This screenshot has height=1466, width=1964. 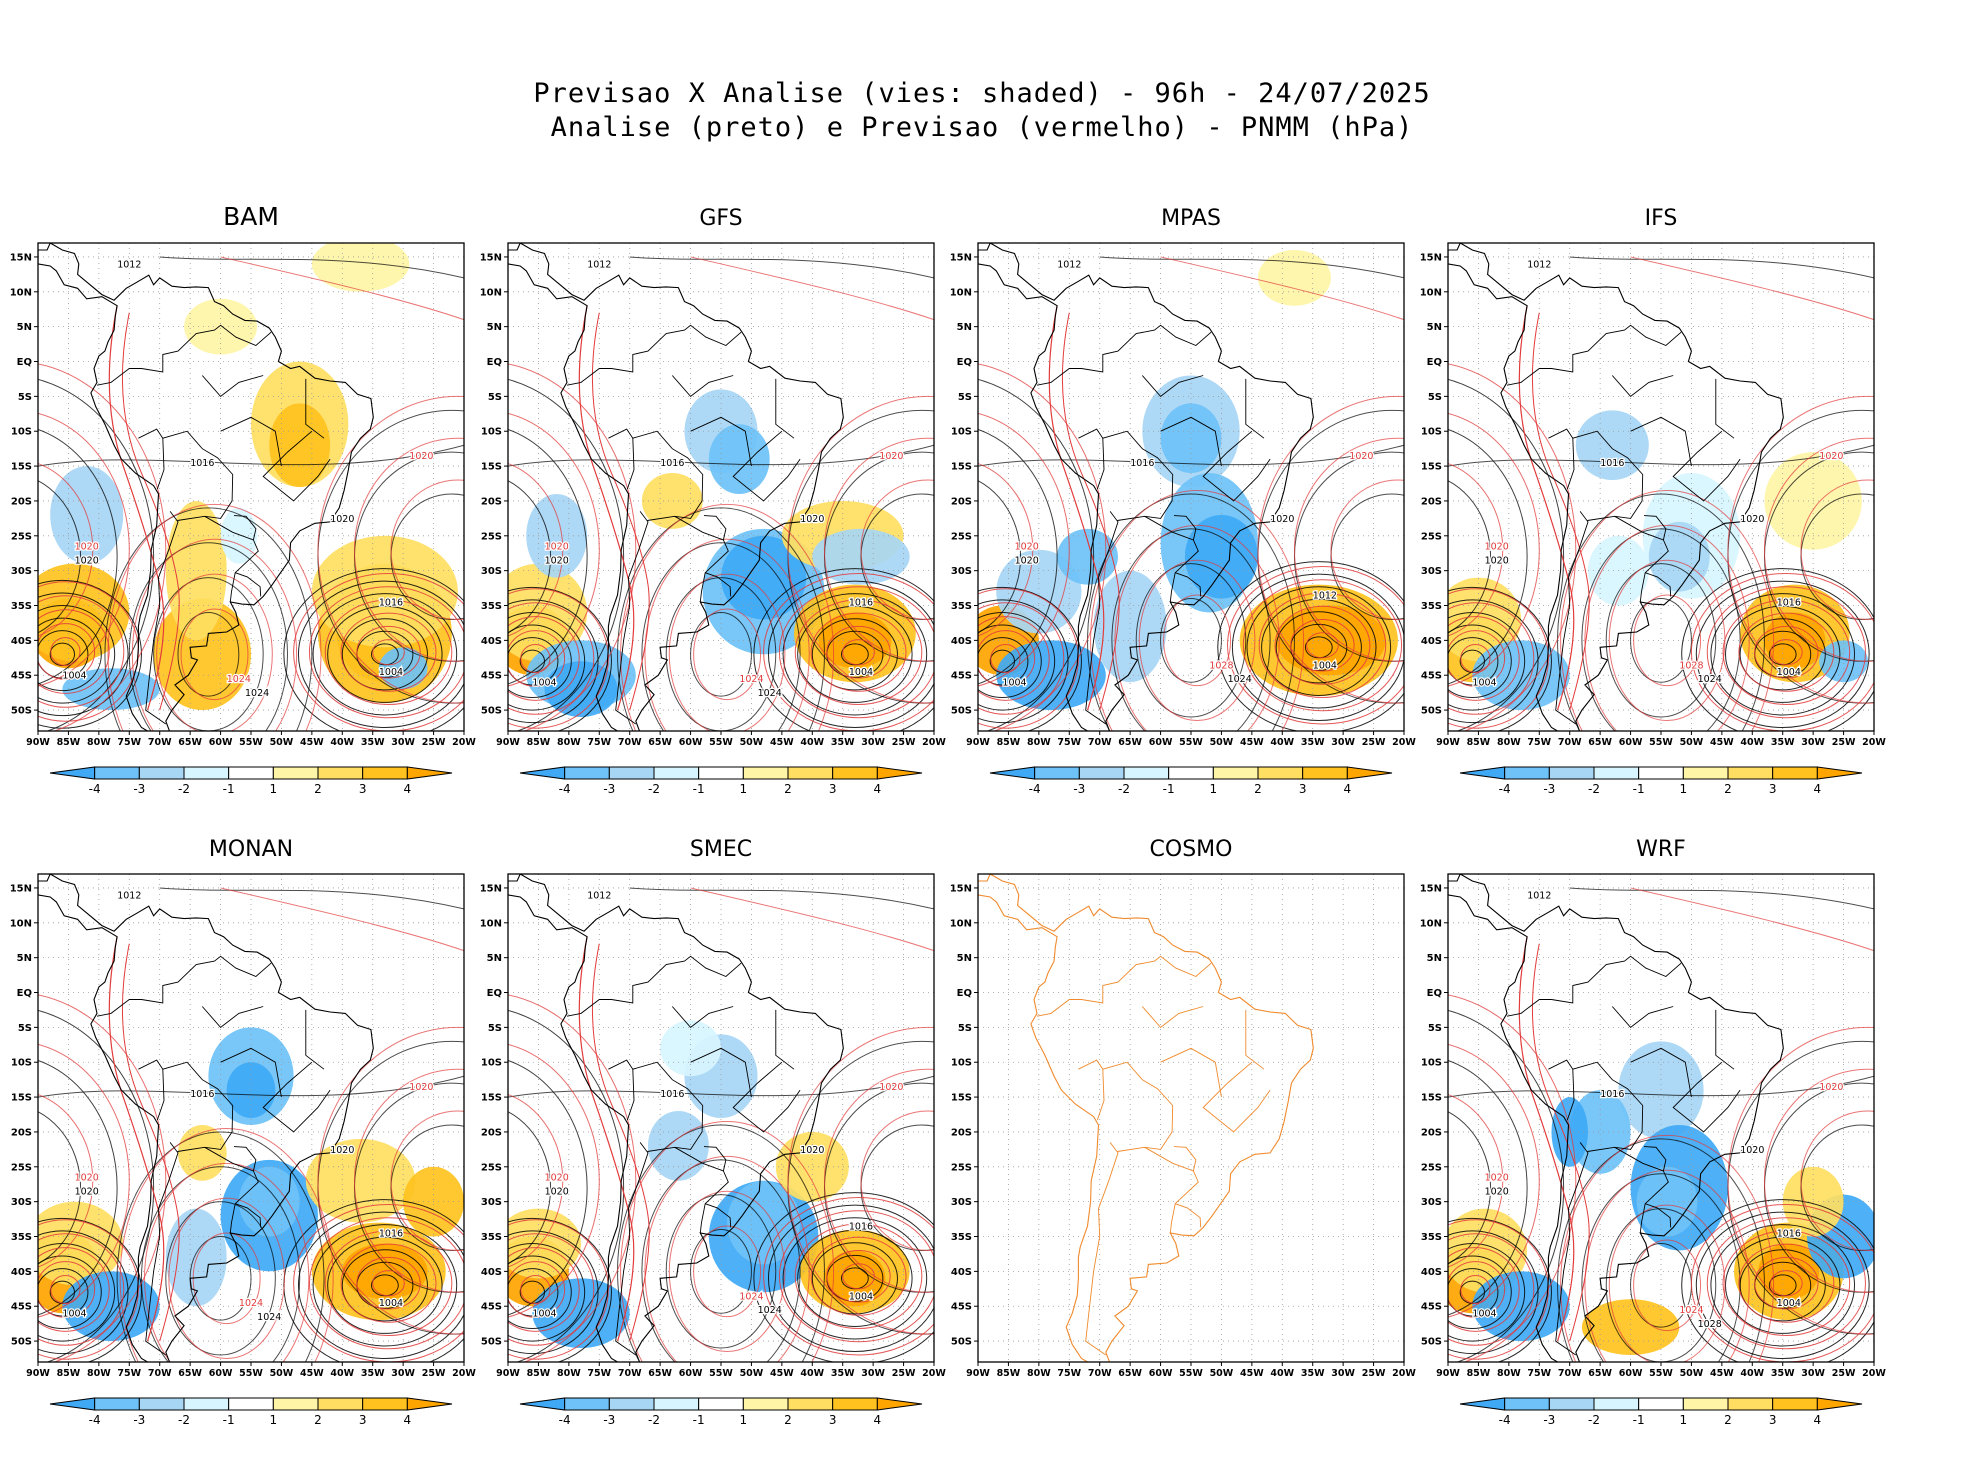 What do you see at coordinates (491, 1342) in the screenshot?
I see `lat-tick-label: 50S` at bounding box center [491, 1342].